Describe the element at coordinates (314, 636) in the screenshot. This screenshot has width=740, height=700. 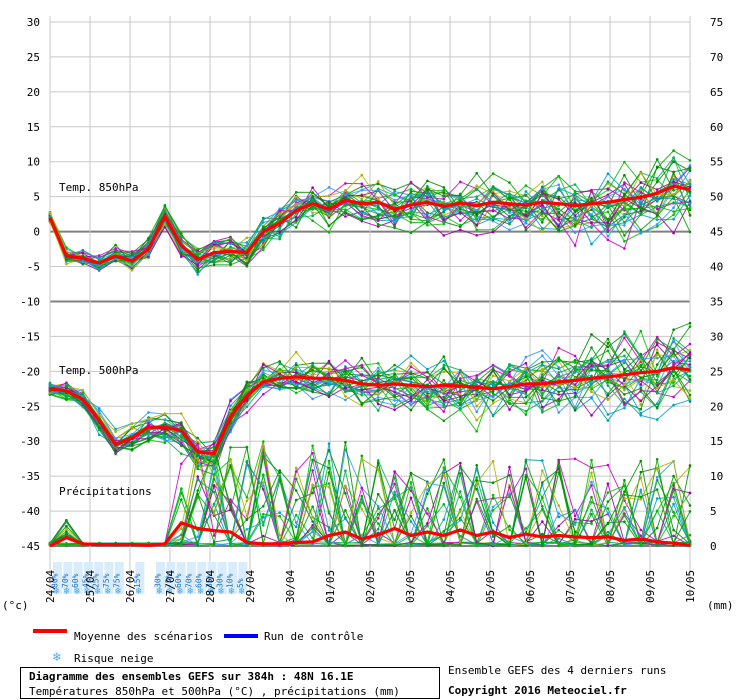
I see `legend-control-label: Run de contrôle` at that location.